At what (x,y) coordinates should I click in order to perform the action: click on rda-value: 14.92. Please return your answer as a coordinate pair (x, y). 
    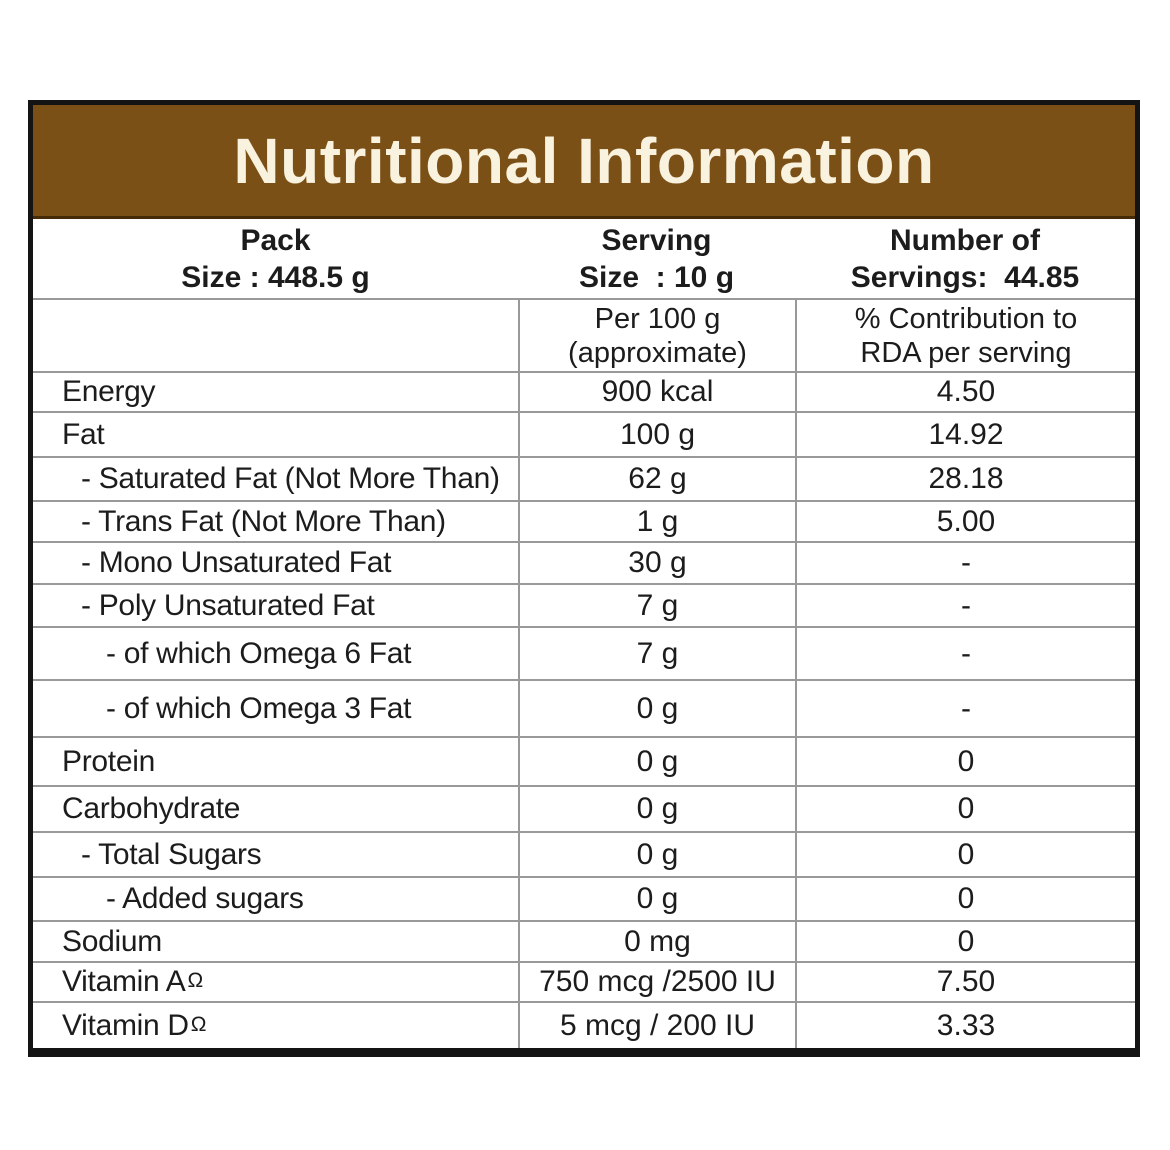
    Looking at the image, I should click on (965, 434).